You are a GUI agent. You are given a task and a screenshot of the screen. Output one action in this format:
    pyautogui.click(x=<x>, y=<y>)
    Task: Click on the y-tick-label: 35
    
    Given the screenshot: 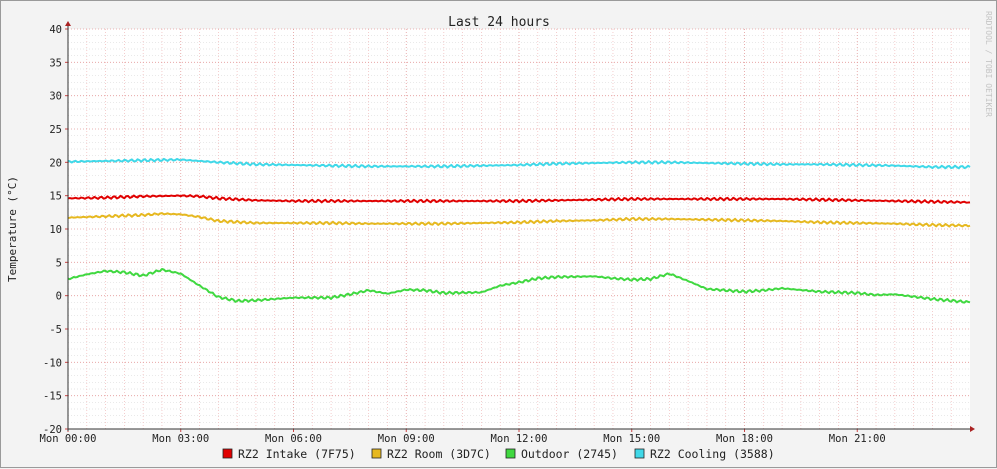 What is the action you would take?
    pyautogui.click(x=55, y=63)
    